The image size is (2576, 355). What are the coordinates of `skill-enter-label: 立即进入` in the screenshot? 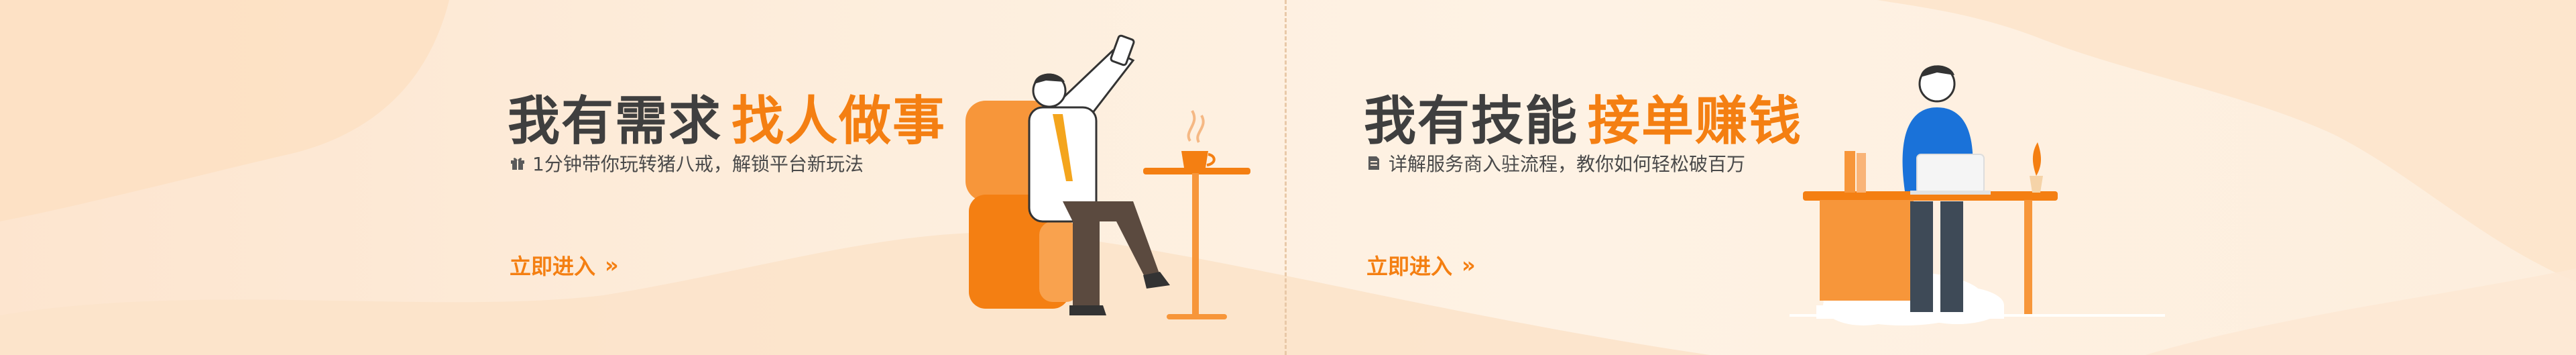 It's located at (1409, 266).